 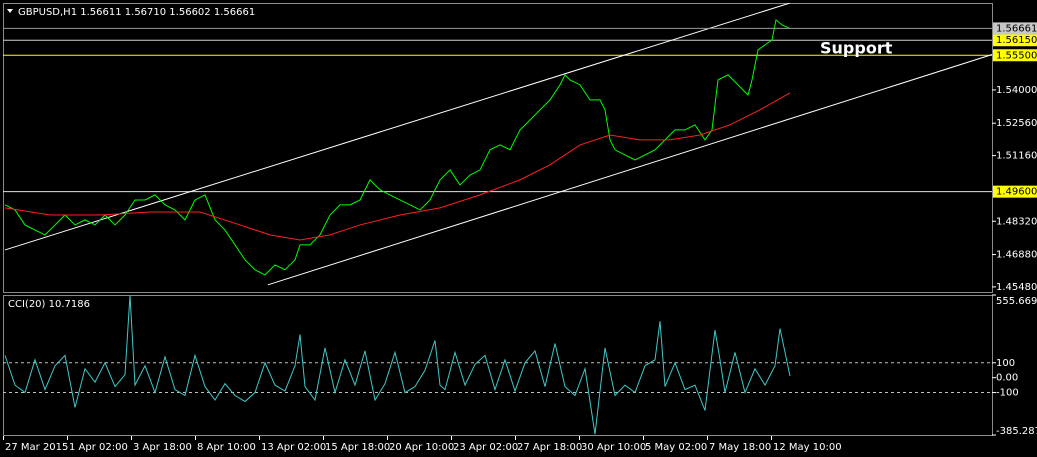 I want to click on y-tick-label: -385.2873, so click(x=1016, y=431).